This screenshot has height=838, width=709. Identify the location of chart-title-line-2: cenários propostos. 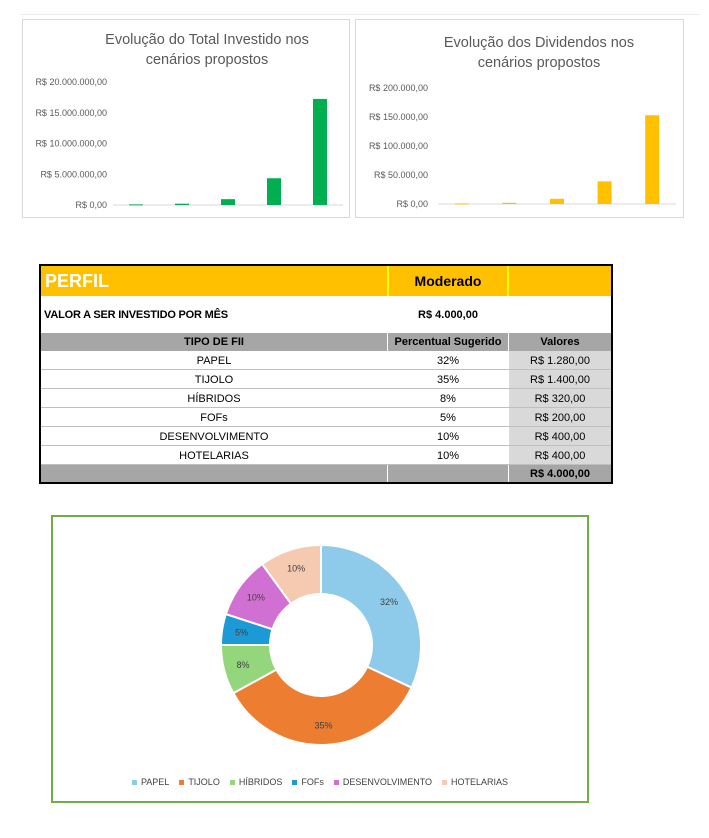
(539, 63).